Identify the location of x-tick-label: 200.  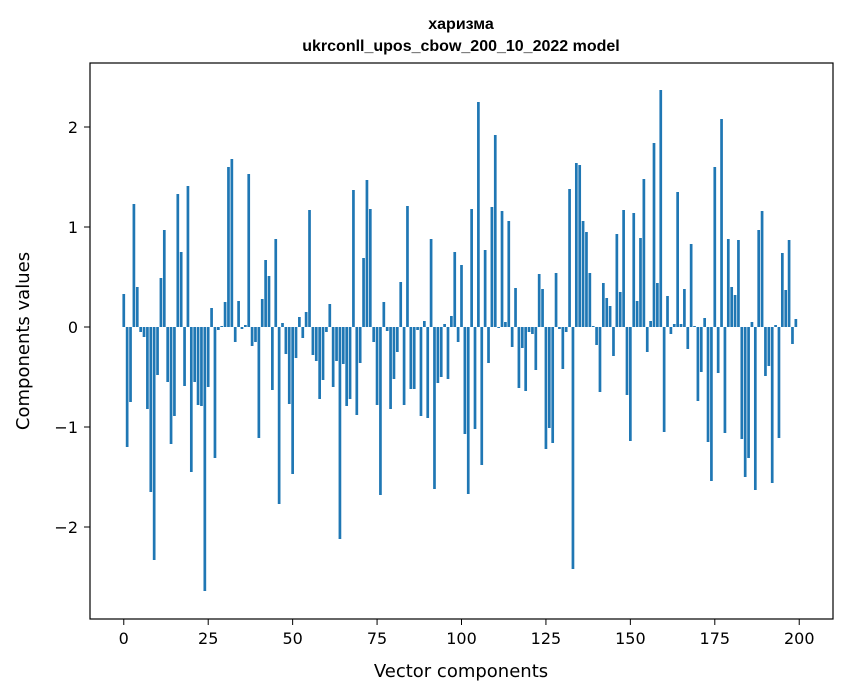
(799, 638).